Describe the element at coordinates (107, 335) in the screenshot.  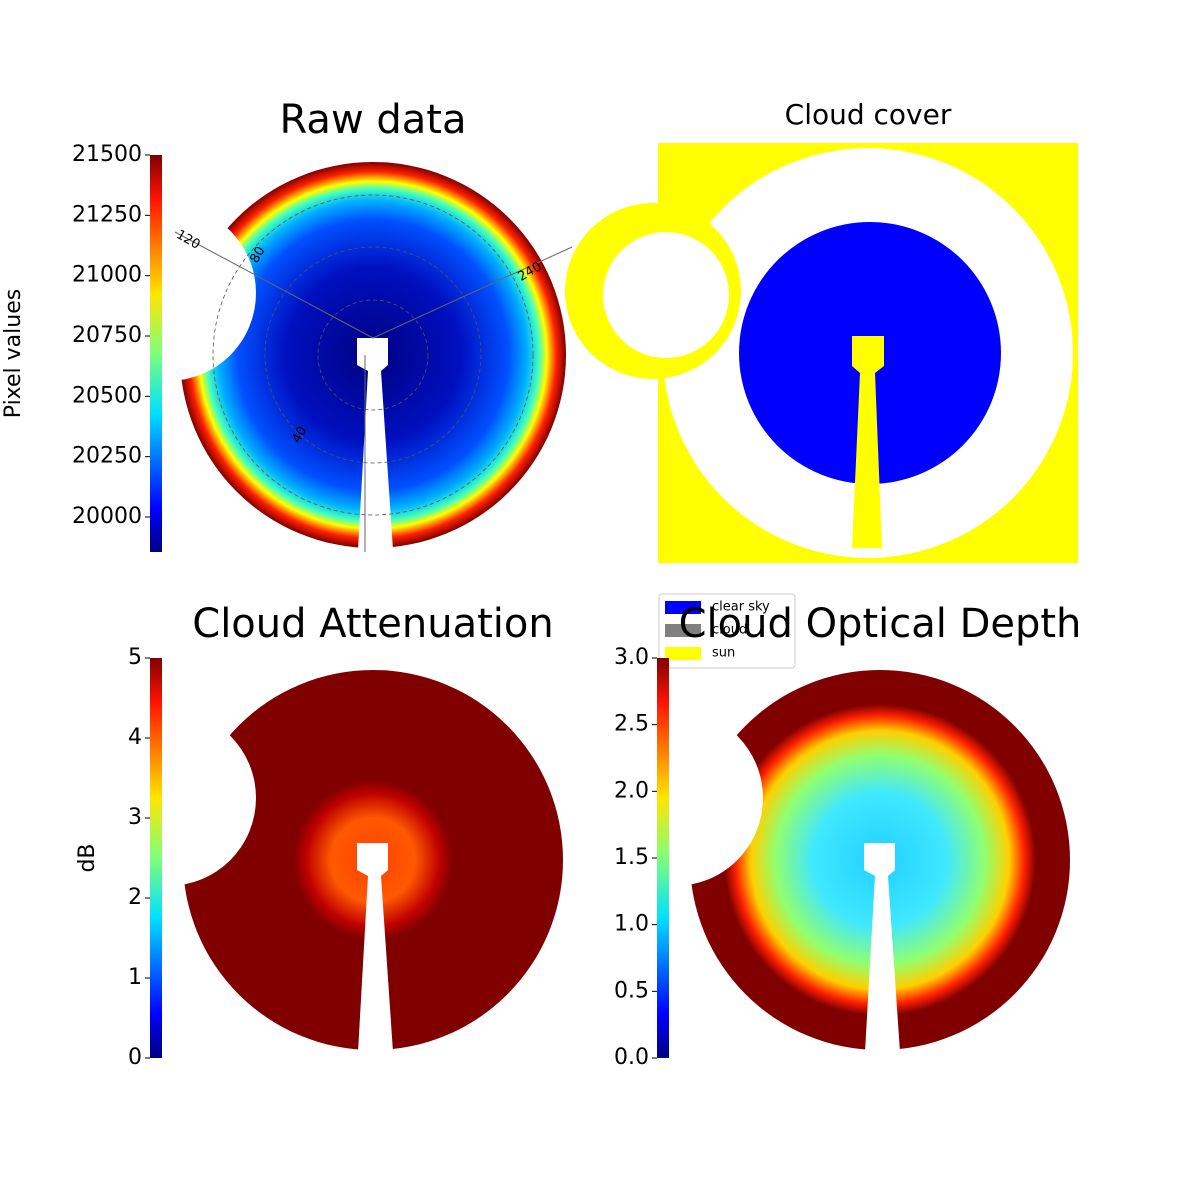
I see `colorbar-tick-label: 20750` at that location.